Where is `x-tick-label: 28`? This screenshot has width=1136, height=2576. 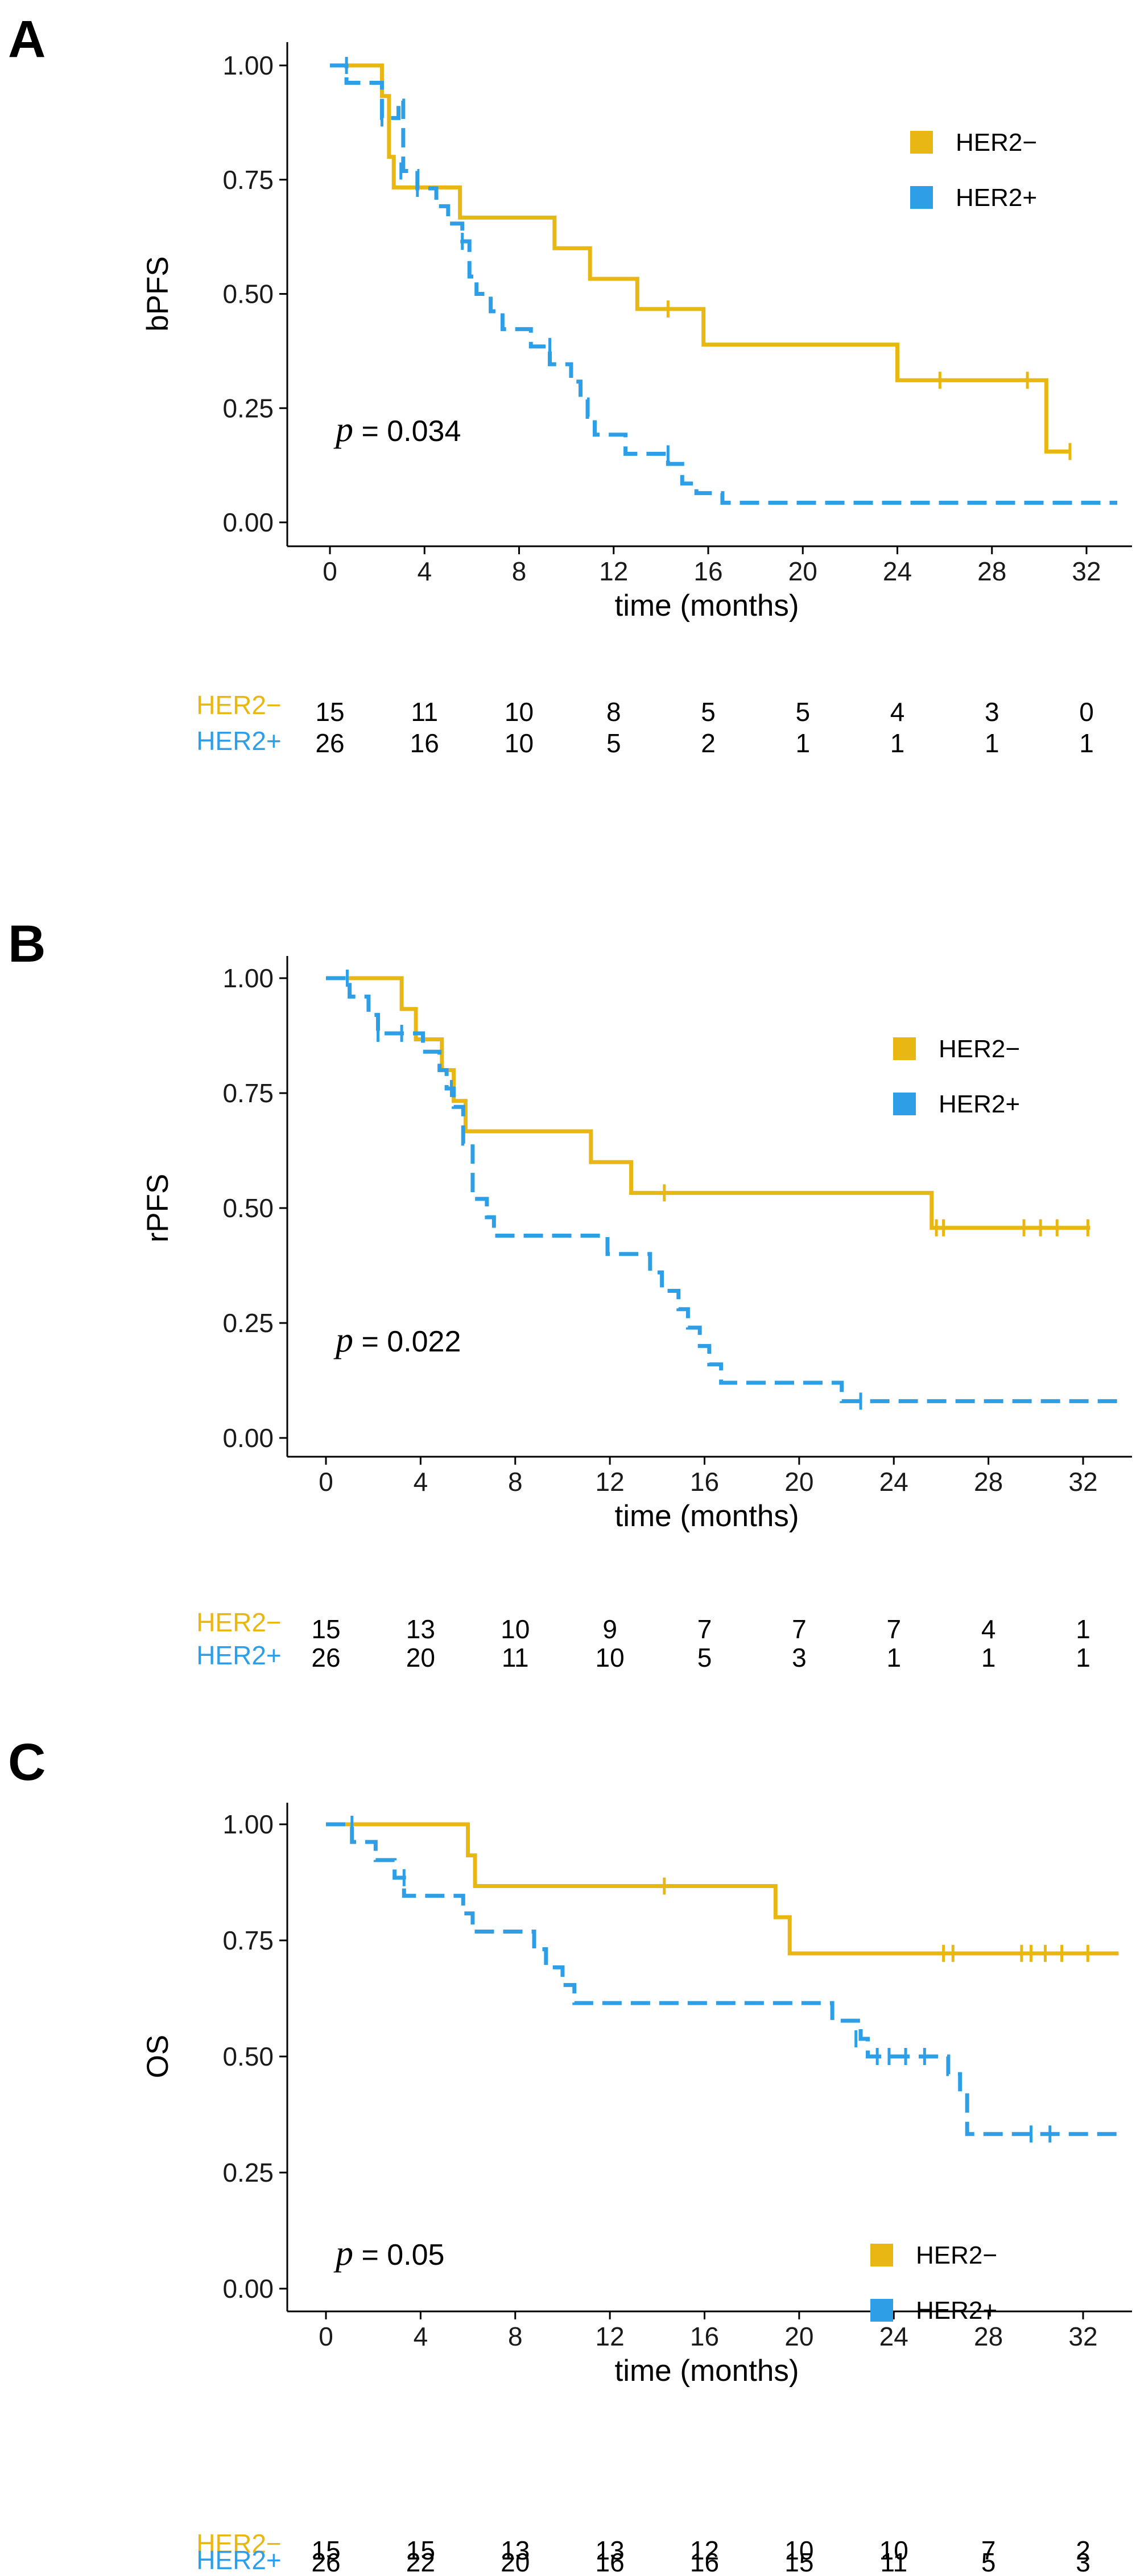 x-tick-label: 28 is located at coordinates (991, 571).